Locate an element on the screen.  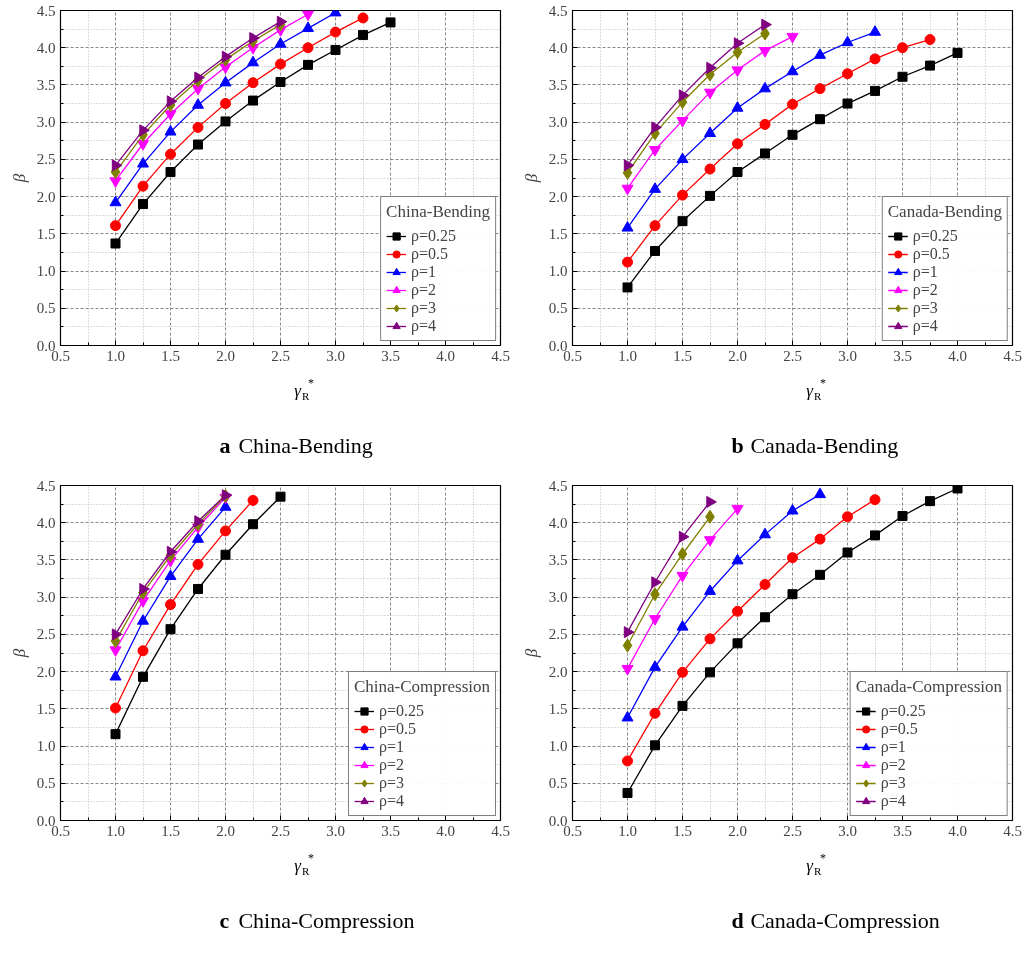
text: Canada-Compression is located at coordinates (845, 920).